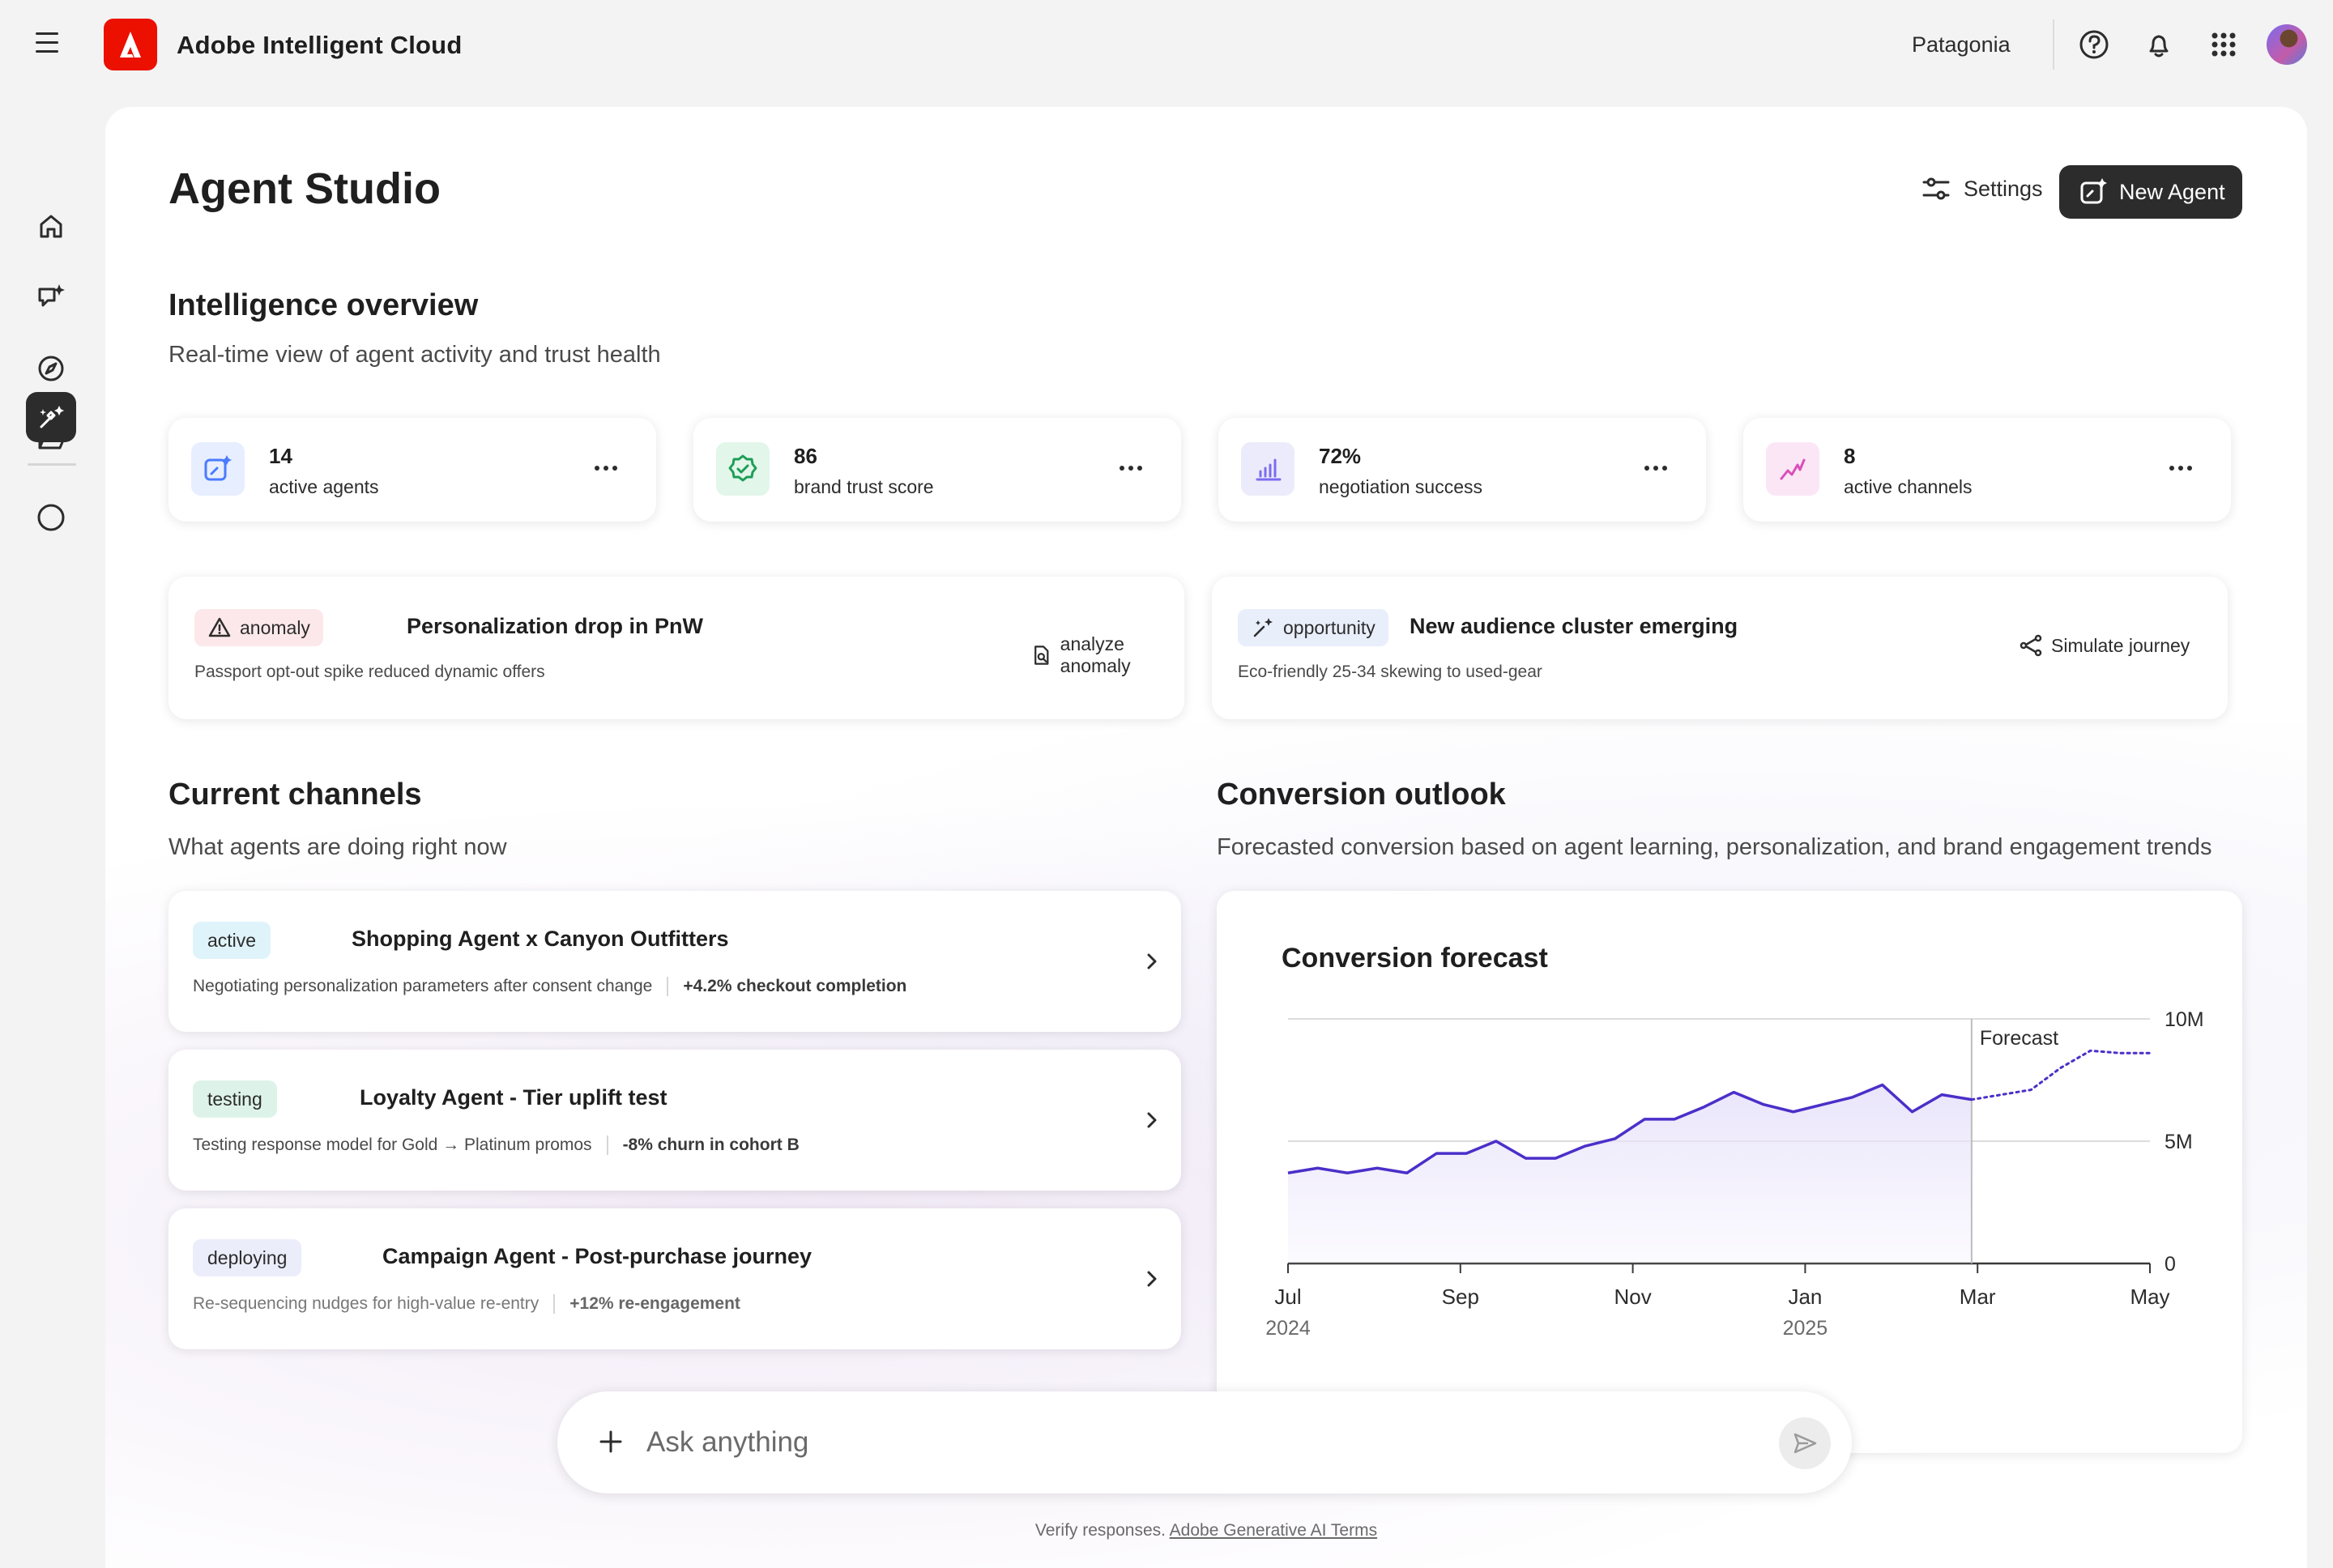  Describe the element at coordinates (805, 456) in the screenshot. I see `stat-value: 86` at that location.